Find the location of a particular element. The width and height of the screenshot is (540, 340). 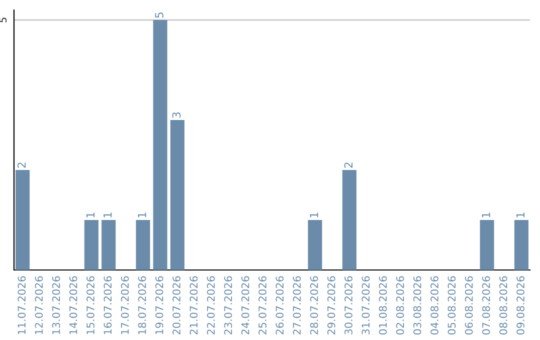

x-tick-label: 16.07.2026 is located at coordinates (108, 305).